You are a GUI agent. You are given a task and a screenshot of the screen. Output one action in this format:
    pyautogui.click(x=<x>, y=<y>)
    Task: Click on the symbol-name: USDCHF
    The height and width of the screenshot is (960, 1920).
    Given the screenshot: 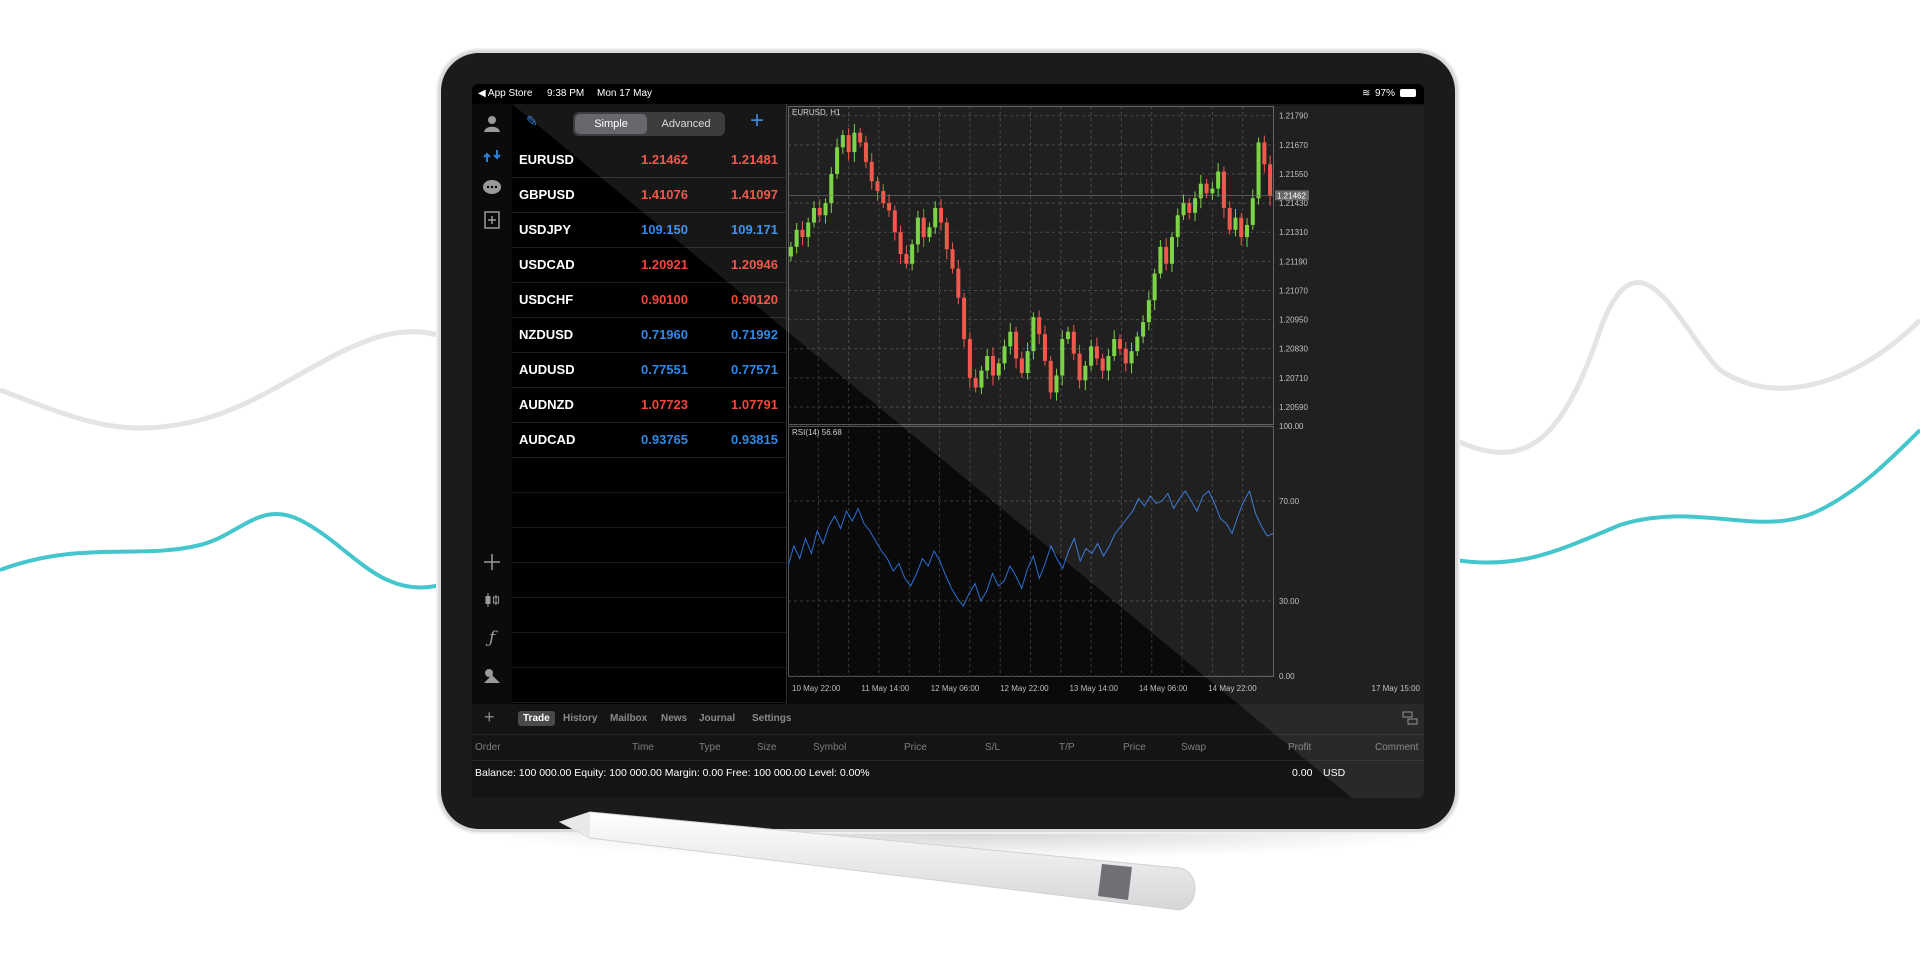 What is the action you would take?
    pyautogui.click(x=546, y=299)
    